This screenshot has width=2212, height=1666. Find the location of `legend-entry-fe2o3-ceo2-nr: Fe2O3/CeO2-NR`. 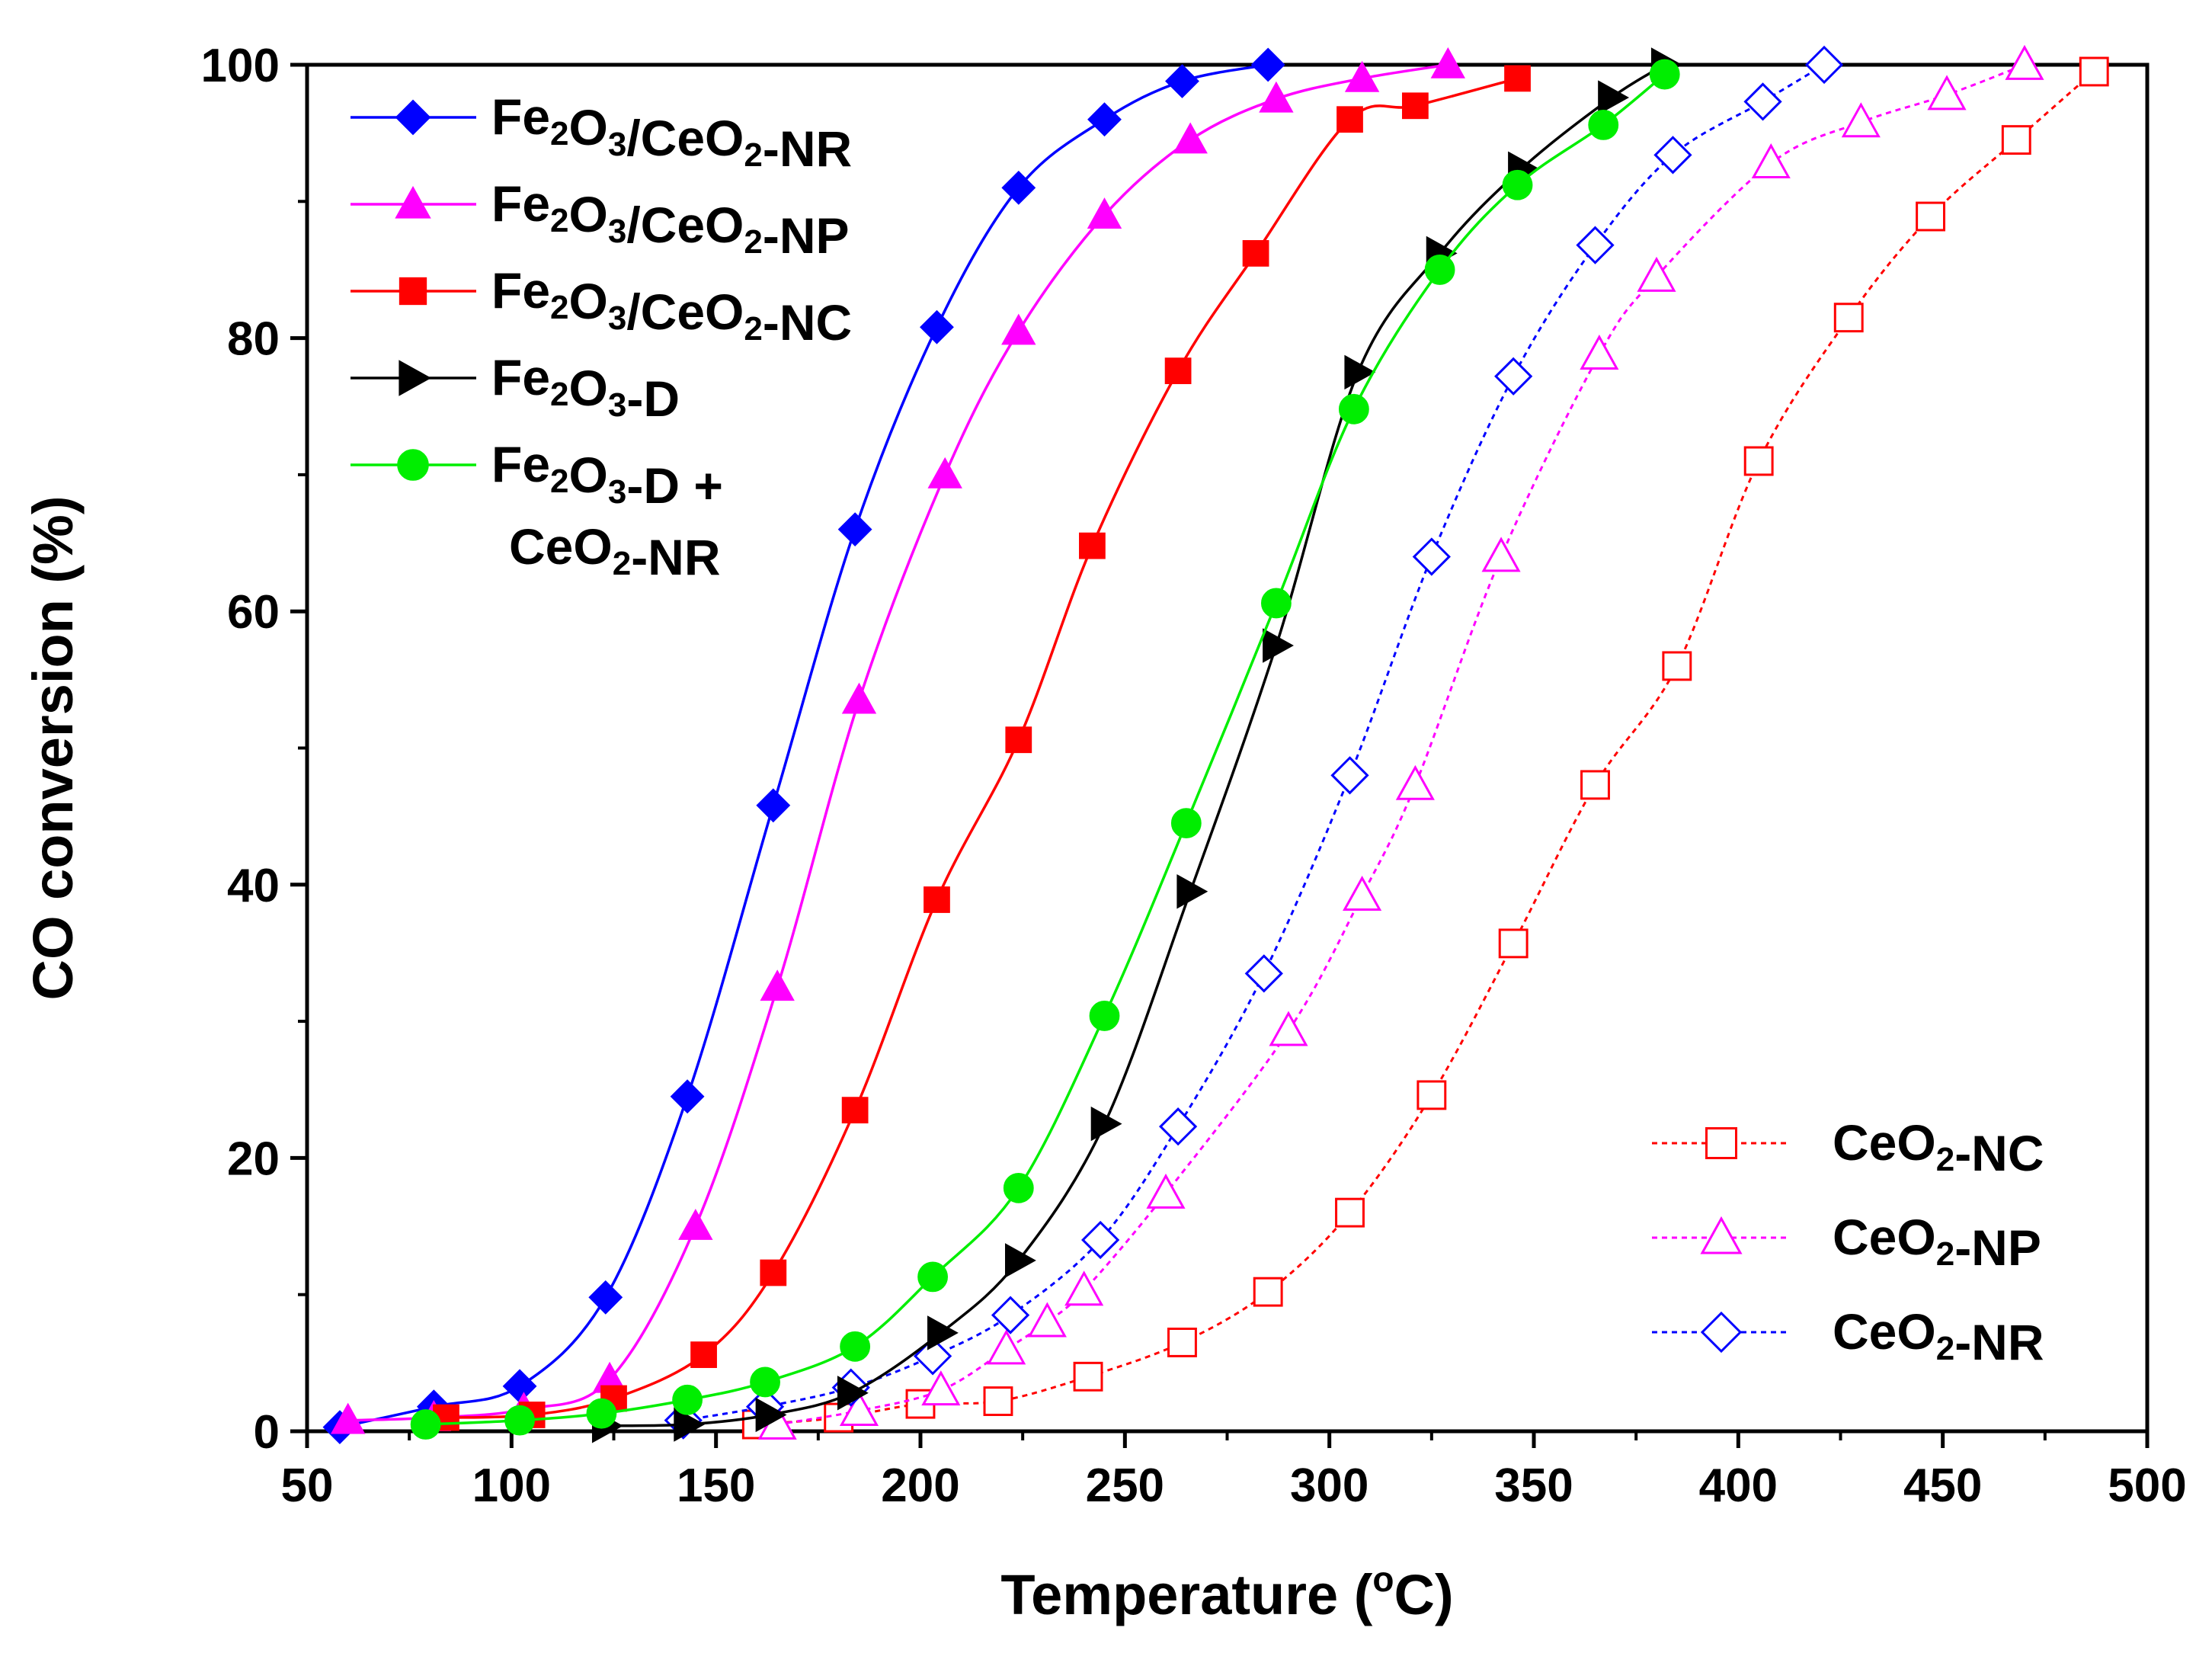

legend-entry-fe2o3-ceo2-nr: Fe2O3/CeO2-NR is located at coordinates (601, 132).